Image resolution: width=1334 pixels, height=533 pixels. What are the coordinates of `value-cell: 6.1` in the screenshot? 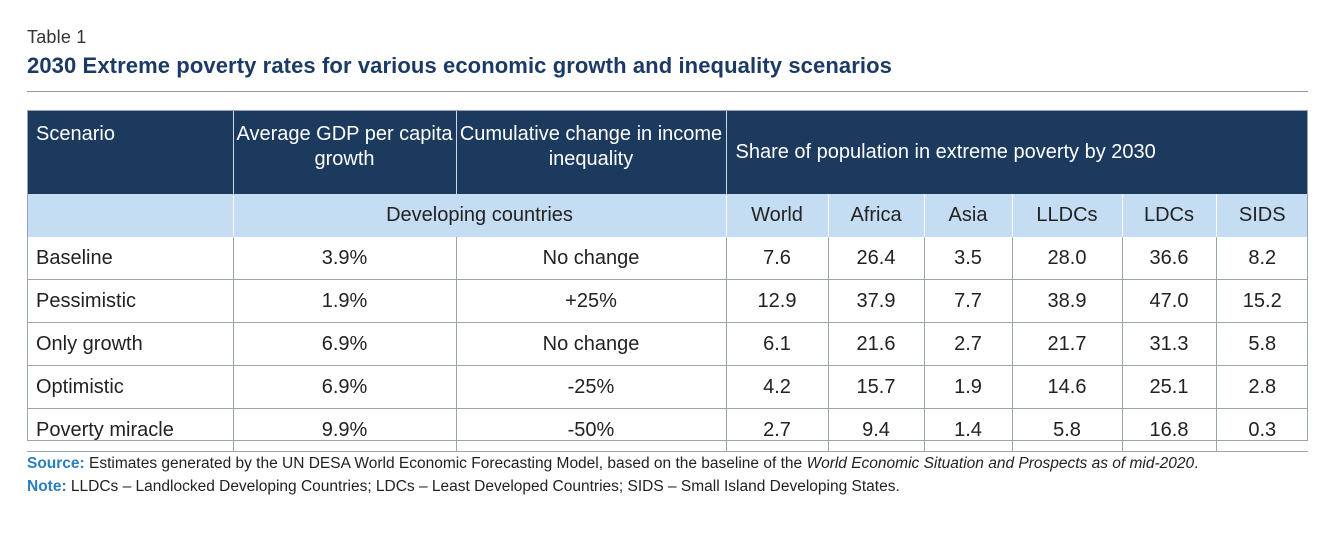 It's located at (776, 344).